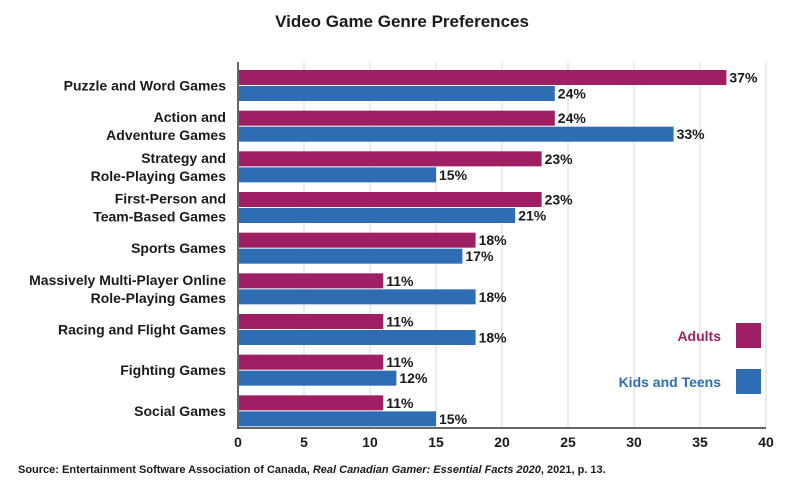  Describe the element at coordinates (634, 442) in the screenshot. I see `x-tick-label: 30` at that location.